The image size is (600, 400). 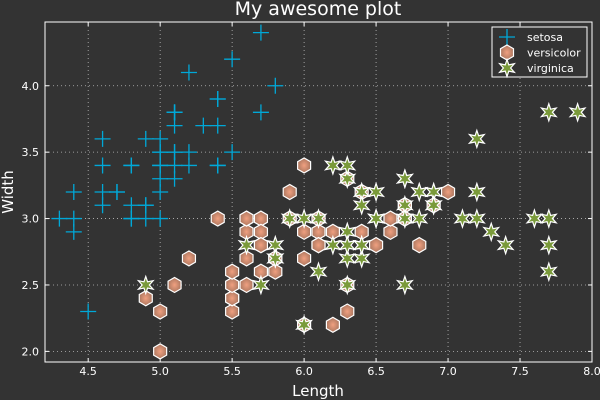 What do you see at coordinates (520, 371) in the screenshot?
I see `x-tick-label: 7.5` at bounding box center [520, 371].